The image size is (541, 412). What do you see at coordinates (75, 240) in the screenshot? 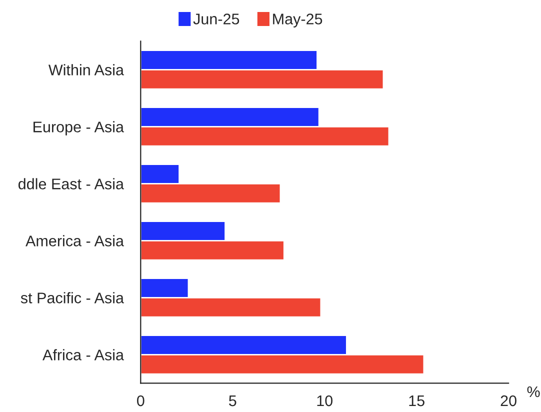
I see `y-tick-label: America - Asia` at bounding box center [75, 240].